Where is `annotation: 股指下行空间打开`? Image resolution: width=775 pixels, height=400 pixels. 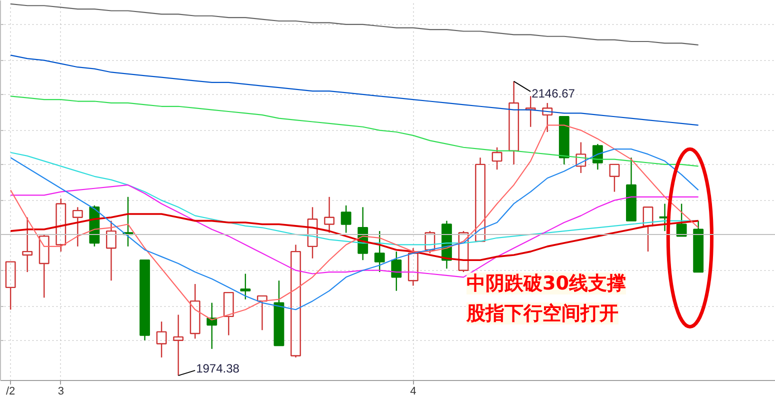 annotation: 股指下行空间打开 is located at coordinates (542, 313).